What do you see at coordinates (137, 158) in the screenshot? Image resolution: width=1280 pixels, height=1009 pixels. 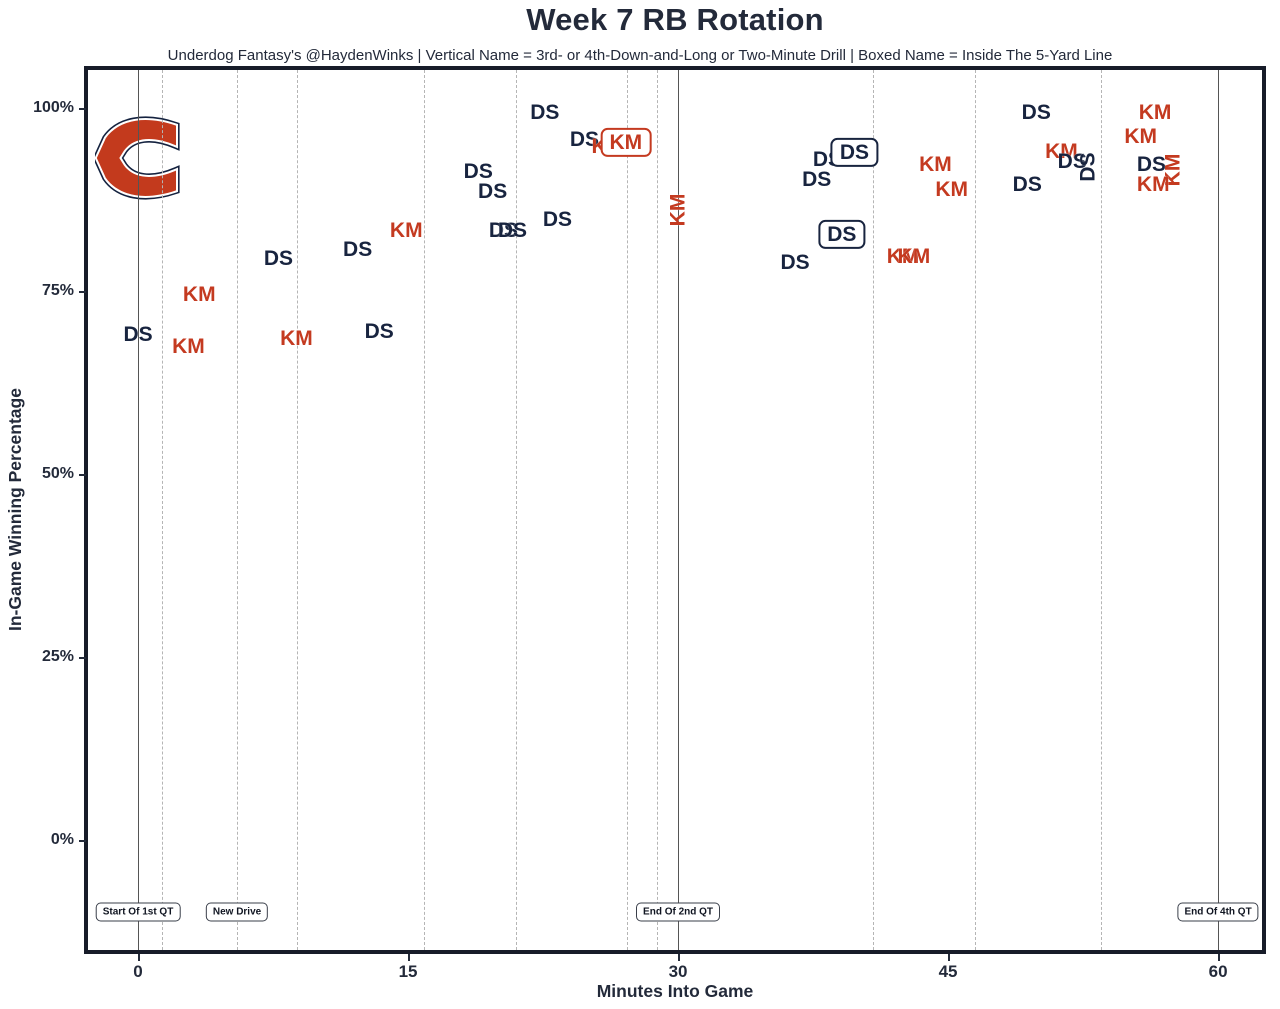 I see `chicago-bears-c-logo` at bounding box center [137, 158].